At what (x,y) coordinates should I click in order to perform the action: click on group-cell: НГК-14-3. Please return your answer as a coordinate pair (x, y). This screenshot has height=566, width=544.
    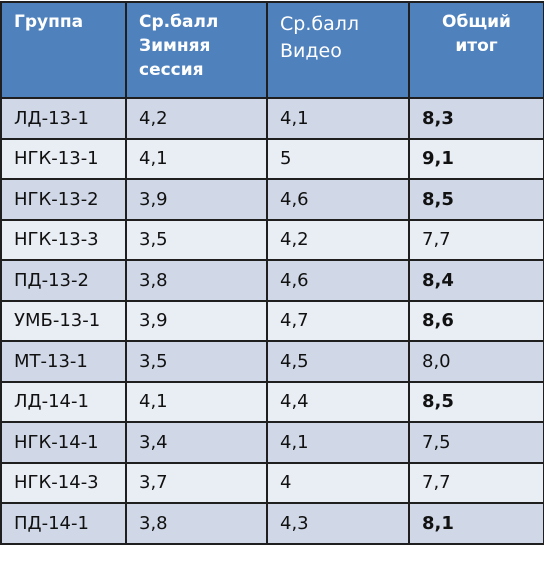
    Looking at the image, I should click on (63, 482).